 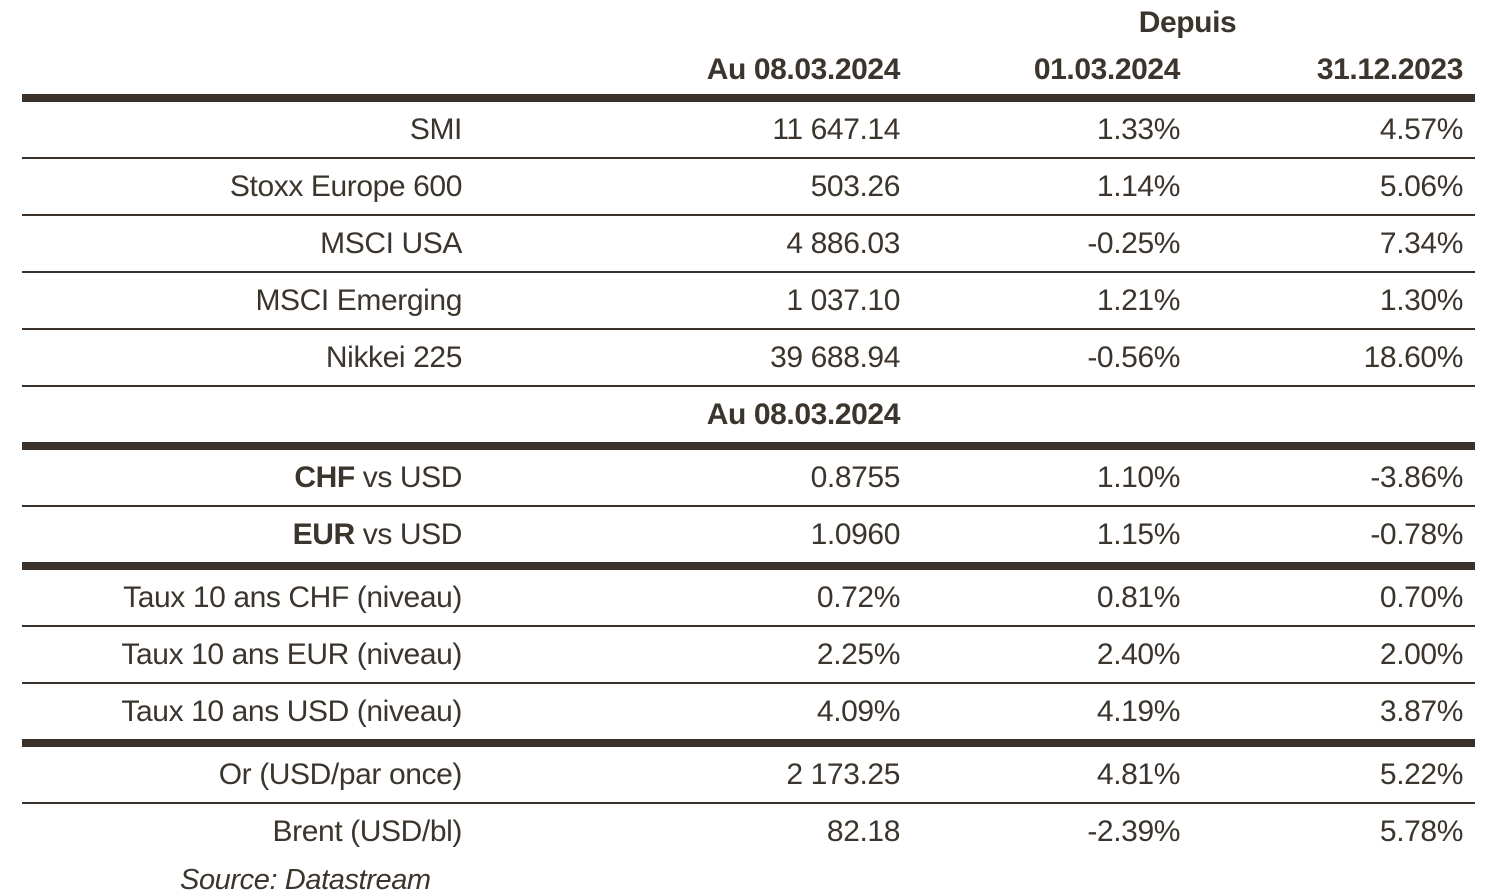 What do you see at coordinates (748, 300) in the screenshot?
I see `table-row: MSCI Emerging 1 037.10 1.21% 1.30%` at bounding box center [748, 300].